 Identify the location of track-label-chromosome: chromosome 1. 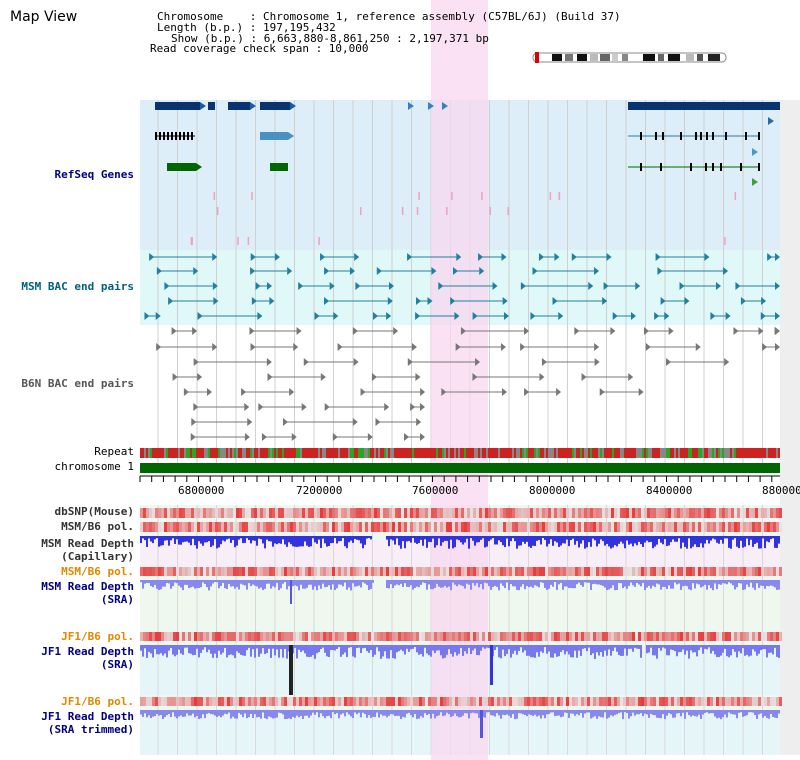
(94, 466).